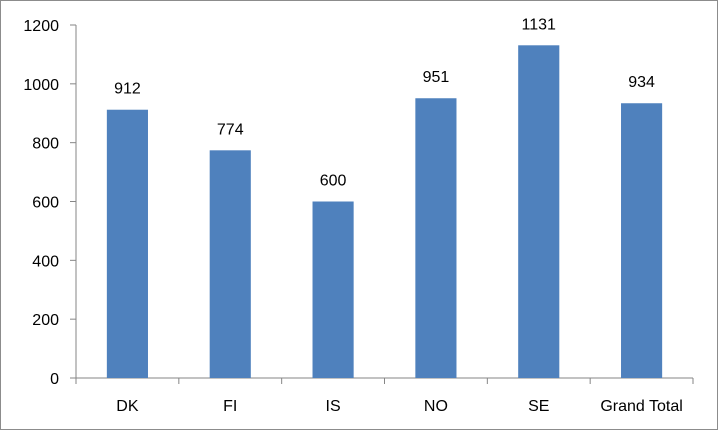 The height and width of the screenshot is (430, 718). I want to click on bar-se, so click(539, 212).